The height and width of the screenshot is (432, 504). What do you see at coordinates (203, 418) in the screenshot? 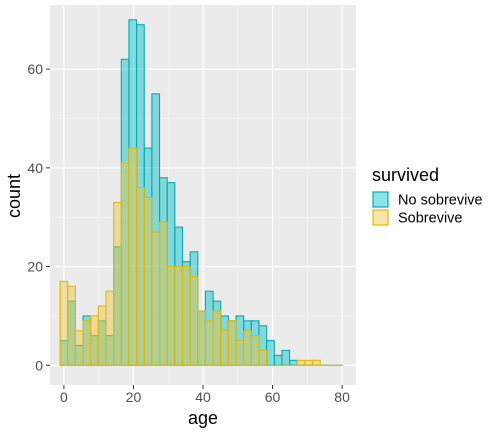
I see `x-axis-title: age` at bounding box center [203, 418].